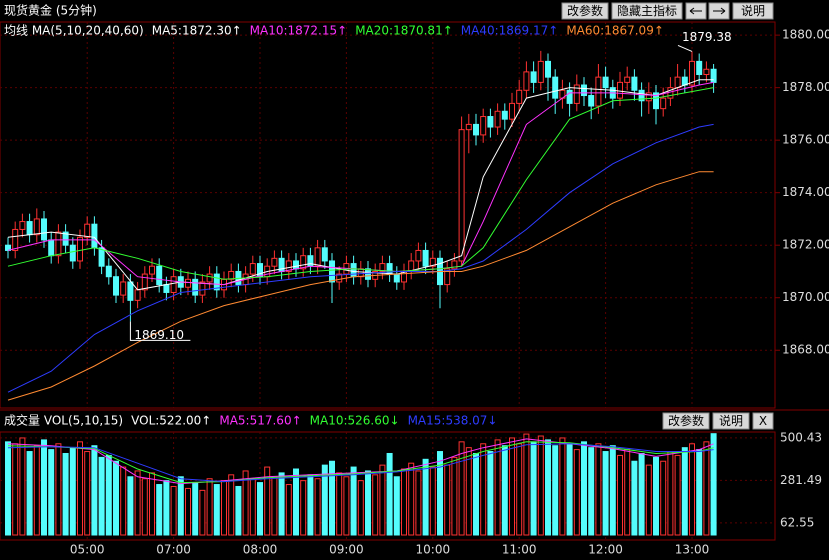 This screenshot has height=560, width=829. I want to click on x-tick-label: 09:00, so click(346, 550).